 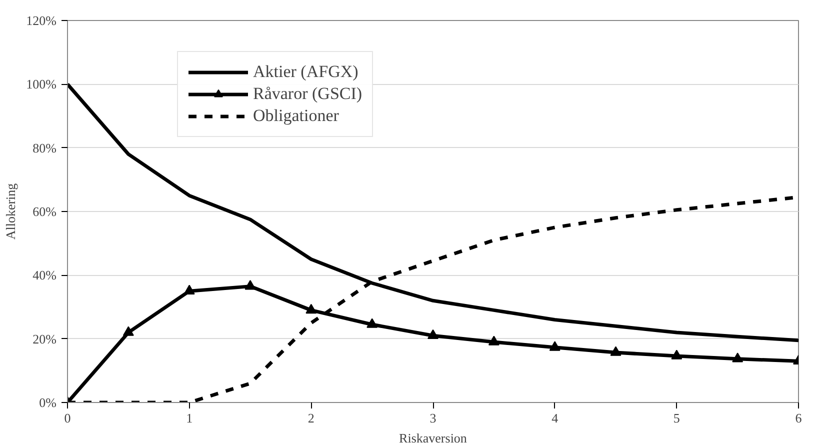 What do you see at coordinates (433, 438) in the screenshot?
I see `x-axis-title: Riskaversion` at bounding box center [433, 438].